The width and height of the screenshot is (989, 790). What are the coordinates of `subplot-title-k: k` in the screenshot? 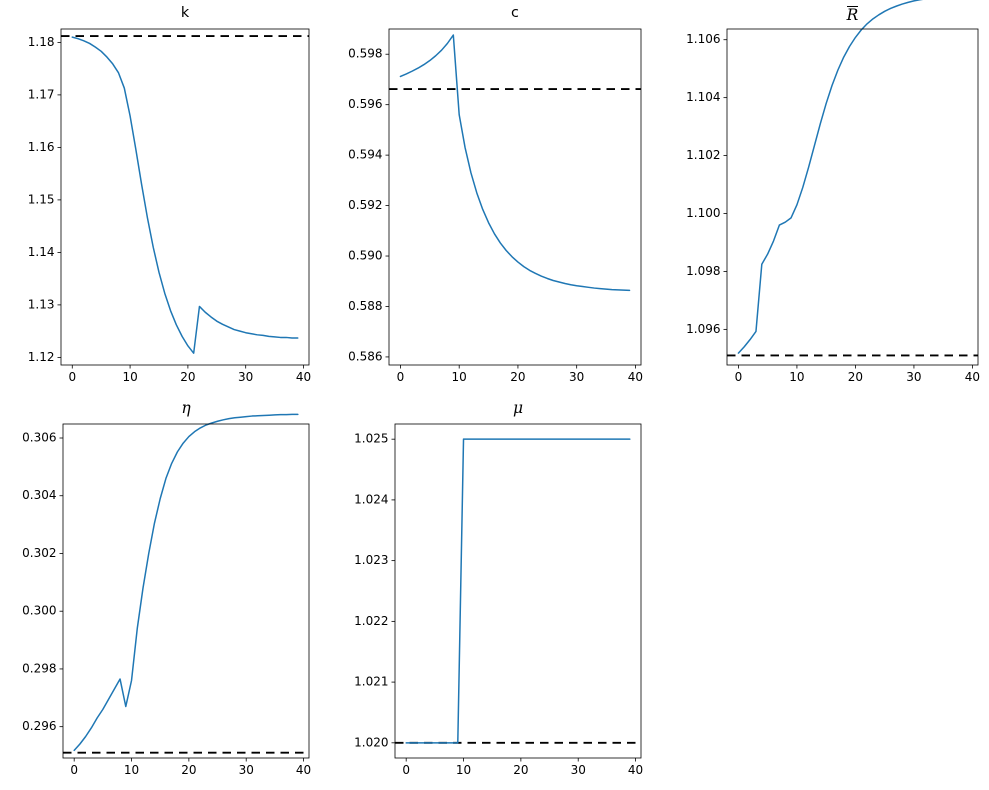 It's located at (185, 13).